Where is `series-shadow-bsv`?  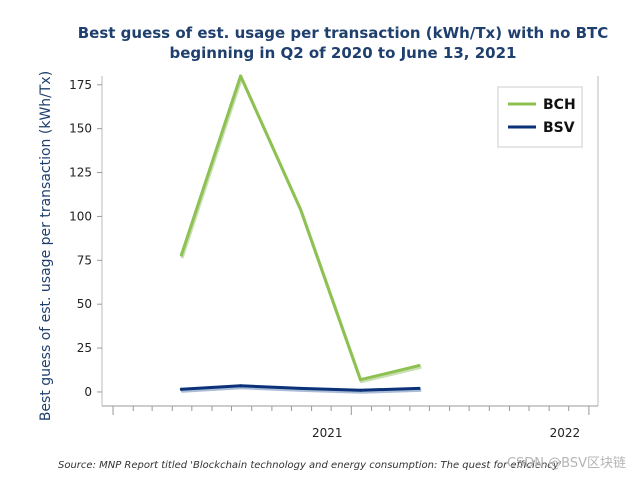
series-shadow-bsv is located at coordinates (301, 390).